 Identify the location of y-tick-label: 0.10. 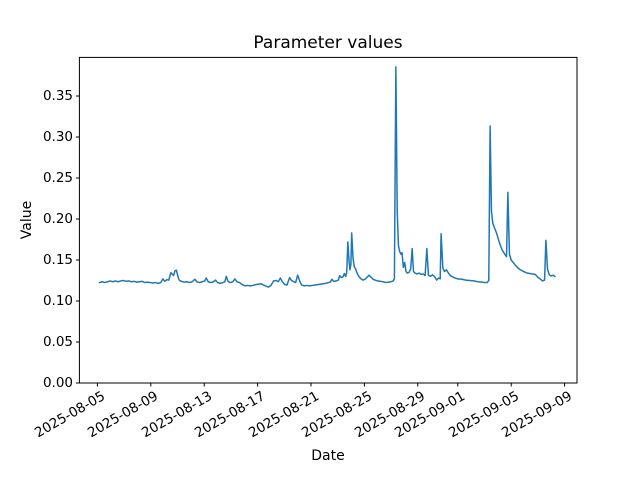
(57, 301).